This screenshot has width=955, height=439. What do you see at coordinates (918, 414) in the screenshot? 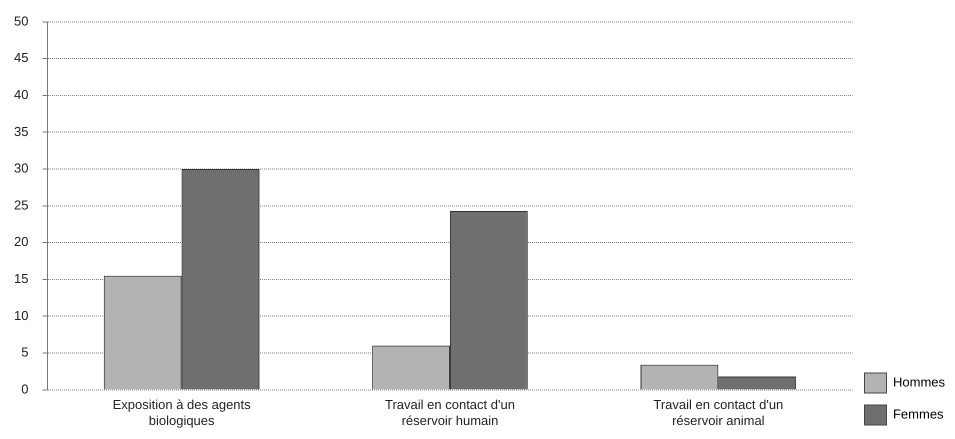
I see `legend-label: Femmes` at bounding box center [918, 414].